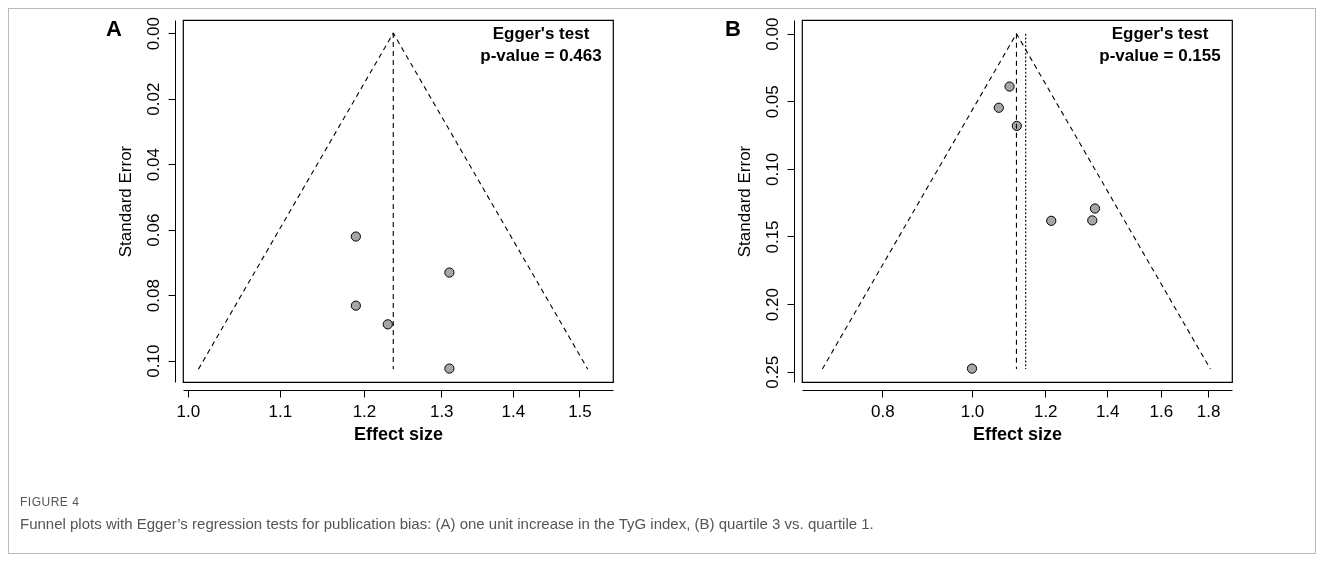 The width and height of the screenshot is (1325, 565). I want to click on x-tick-label: 1.6, so click(1161, 411).